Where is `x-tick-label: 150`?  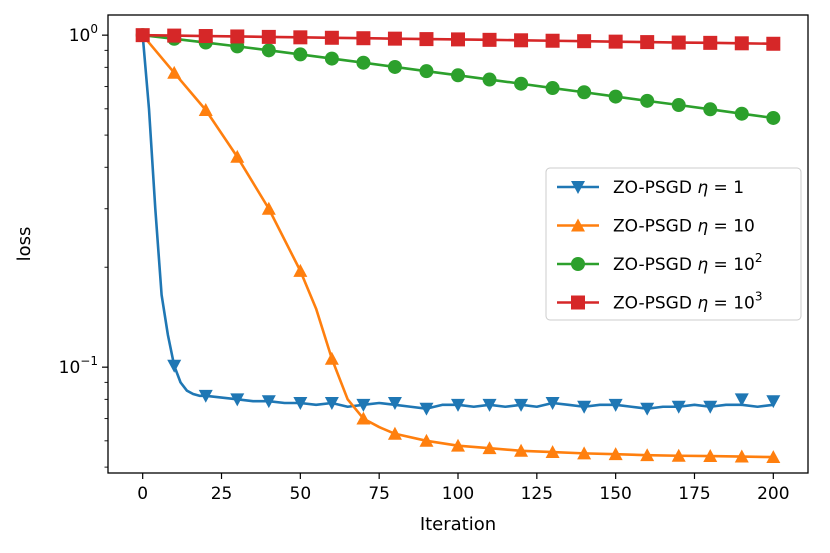
x-tick-label: 150 is located at coordinates (615, 494).